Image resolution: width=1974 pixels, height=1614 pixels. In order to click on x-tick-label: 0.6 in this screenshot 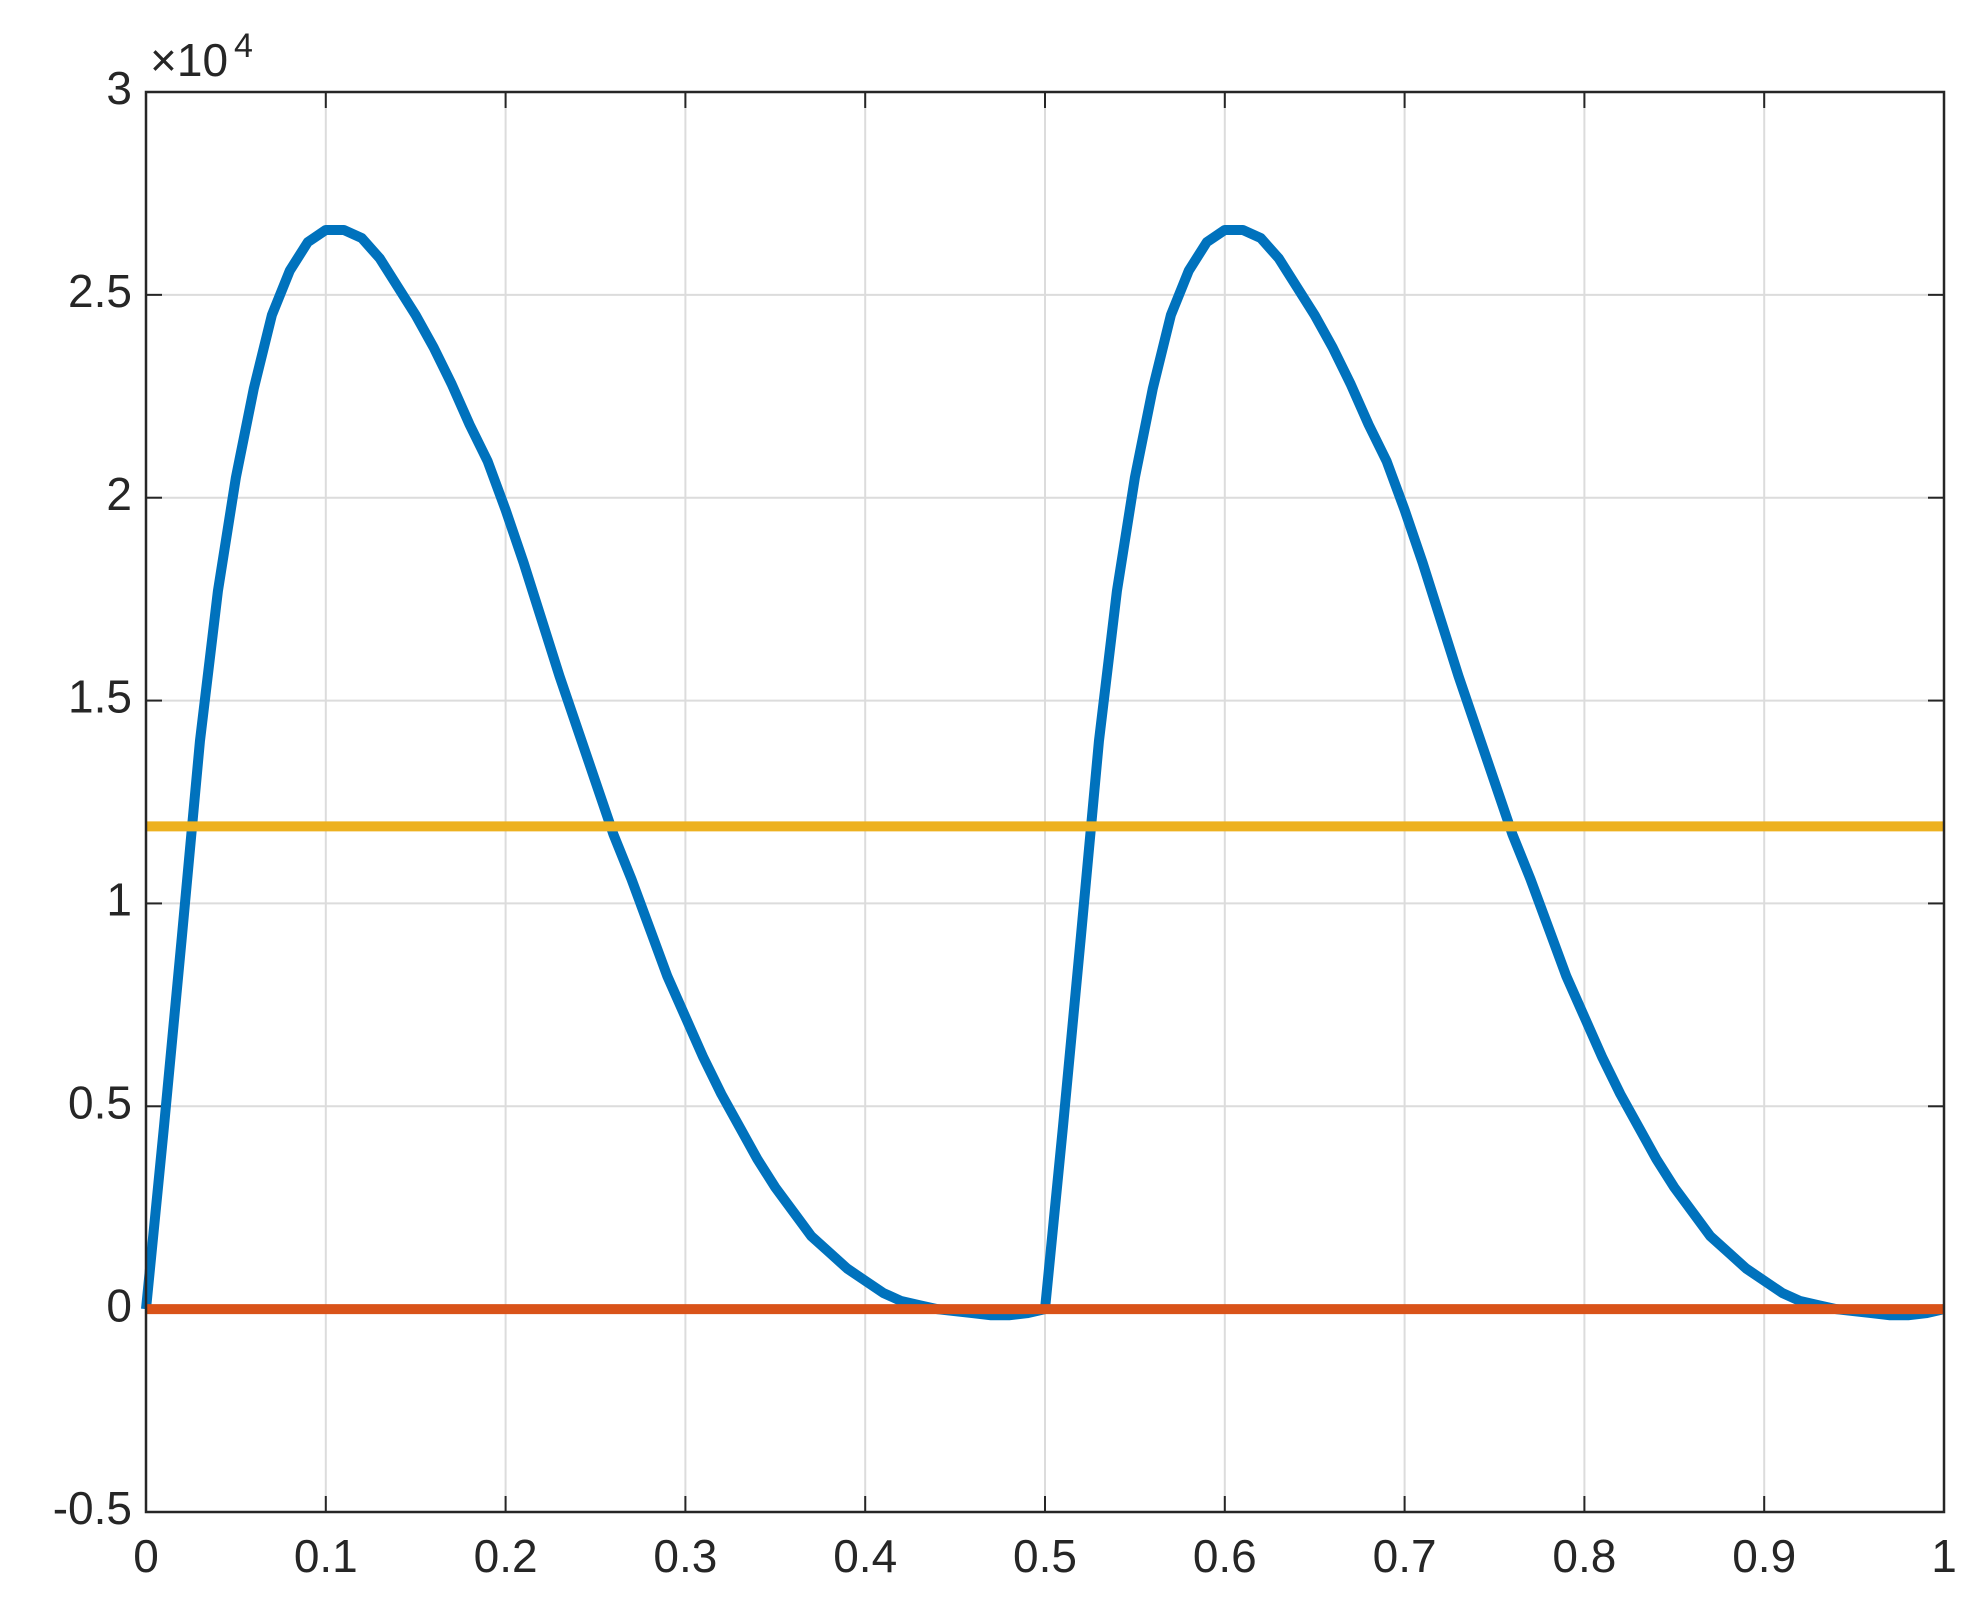, I will do `click(1225, 1556)`.